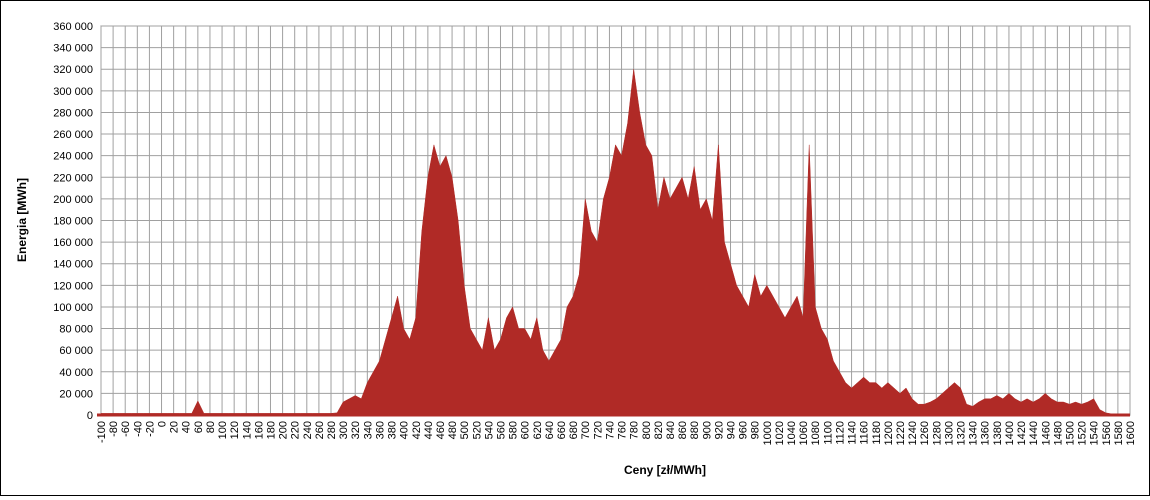 This screenshot has width=1150, height=500. What do you see at coordinates (659, 430) in the screenshot?
I see `x-tick-label: 820` at bounding box center [659, 430].